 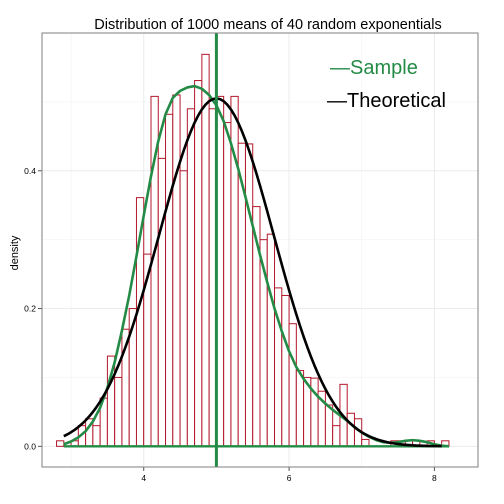 What do you see at coordinates (386, 84) in the screenshot?
I see `legend: —Sample —Theoretical` at bounding box center [386, 84].